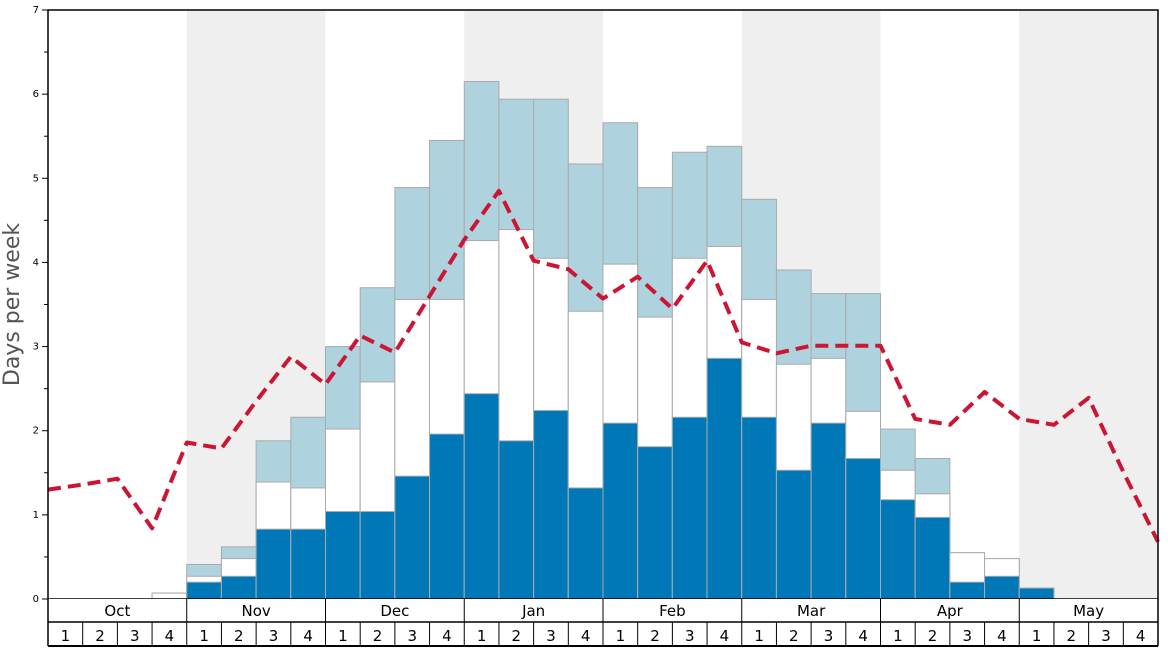 Image resolution: width=1168 pixels, height=648 pixels. I want to click on month-label-apr: Apr, so click(950, 611).